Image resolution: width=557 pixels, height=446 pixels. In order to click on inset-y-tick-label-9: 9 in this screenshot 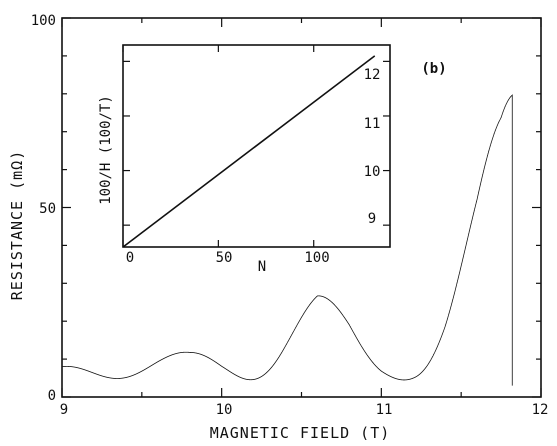, I will do `click(372, 219)`.